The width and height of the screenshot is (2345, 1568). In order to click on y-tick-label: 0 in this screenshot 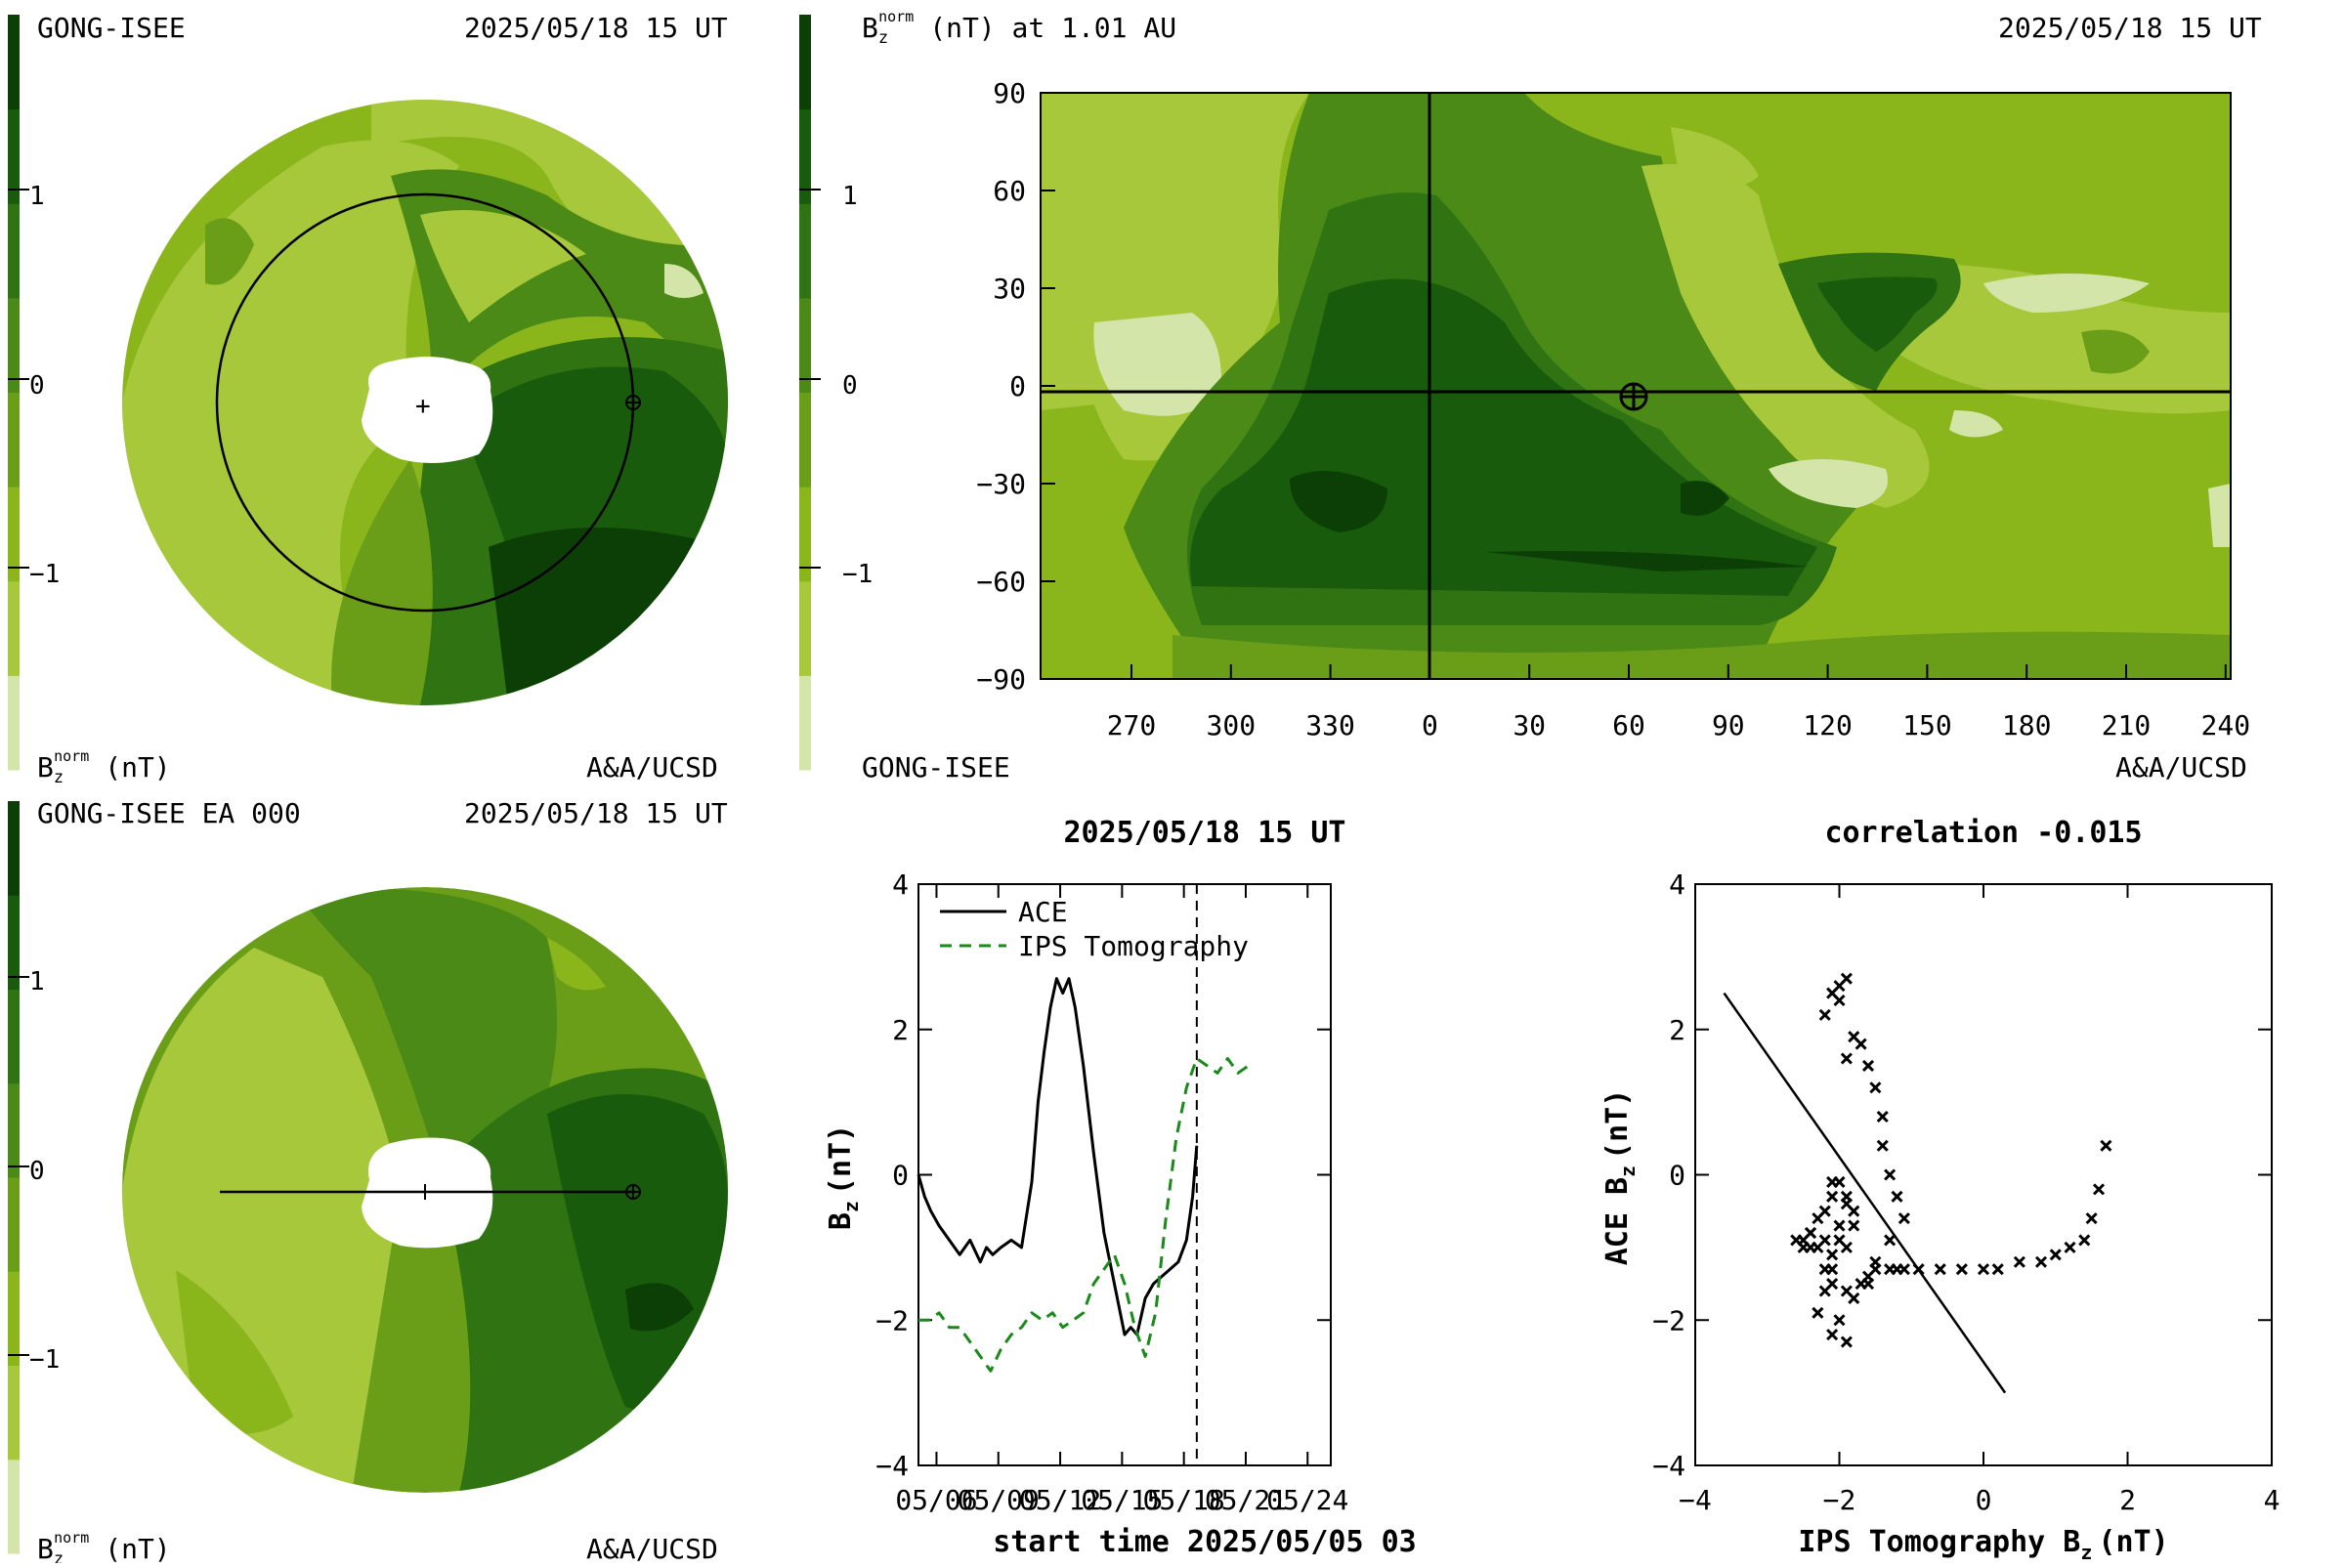, I will do `click(900, 1176)`.